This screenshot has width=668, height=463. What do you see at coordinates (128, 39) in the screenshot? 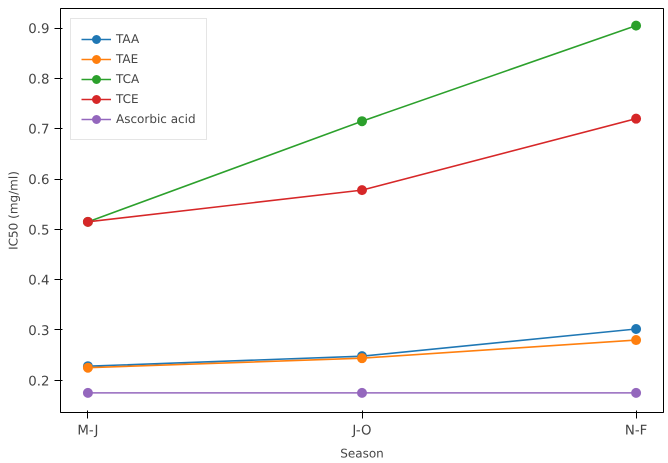
I see `legend-label: TAA` at bounding box center [128, 39].